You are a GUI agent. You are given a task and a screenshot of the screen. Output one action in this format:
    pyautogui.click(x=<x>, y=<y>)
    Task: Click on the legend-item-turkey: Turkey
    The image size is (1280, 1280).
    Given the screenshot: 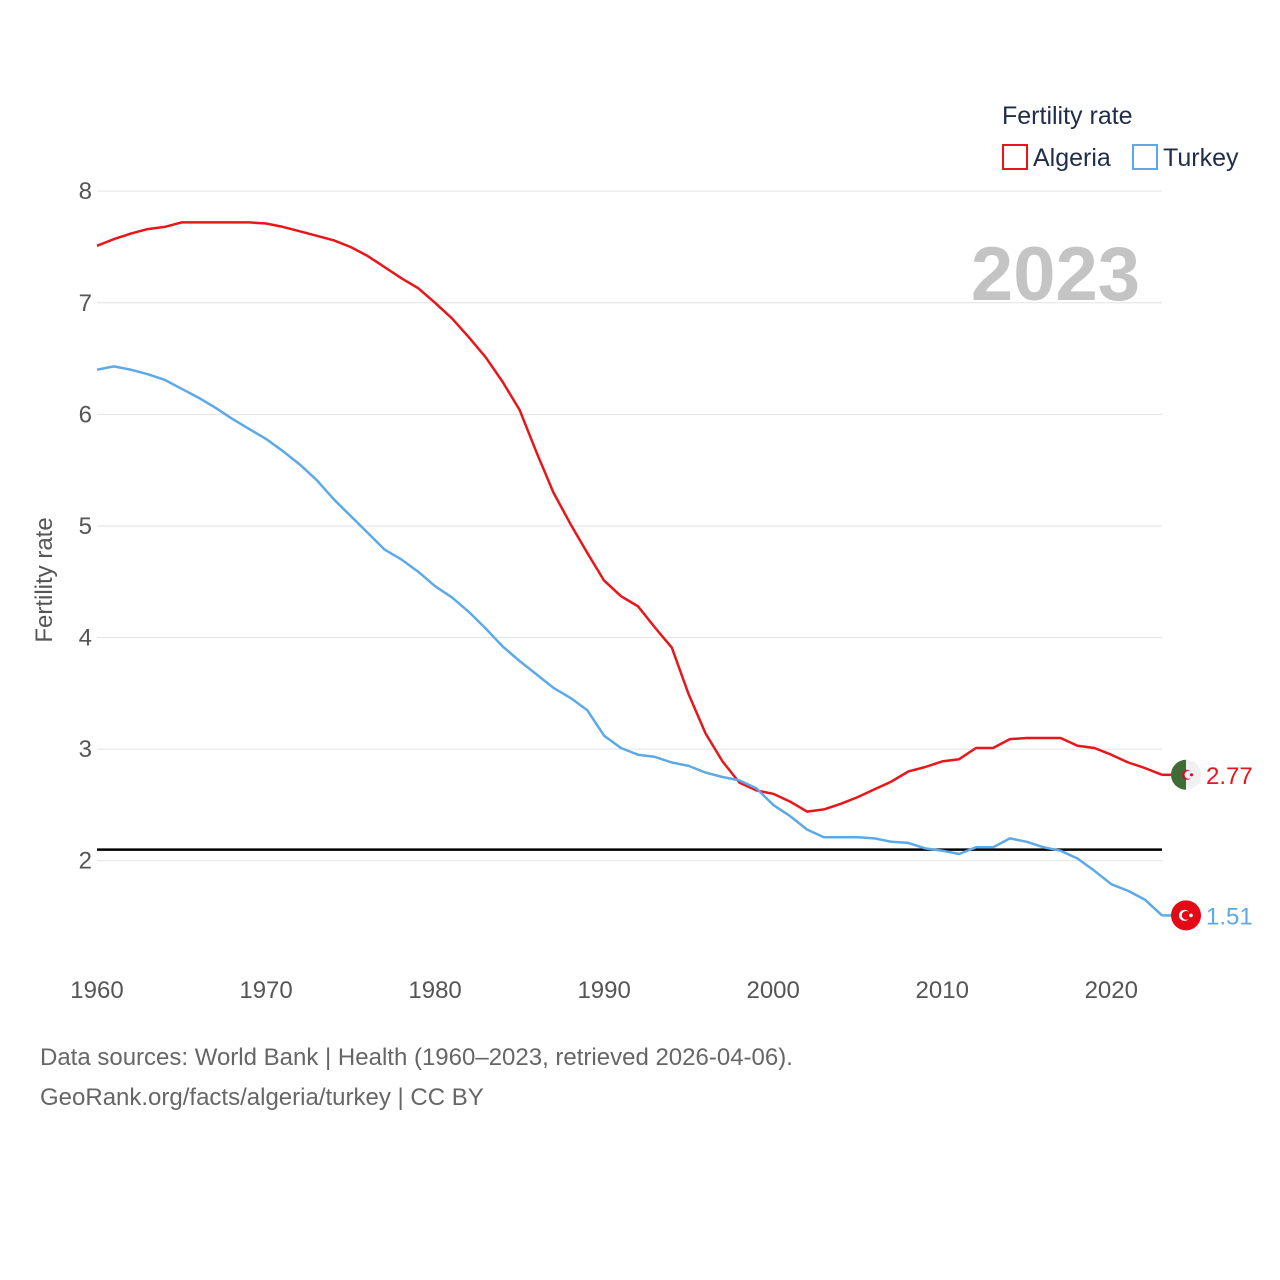 What is the action you would take?
    pyautogui.click(x=1185, y=158)
    